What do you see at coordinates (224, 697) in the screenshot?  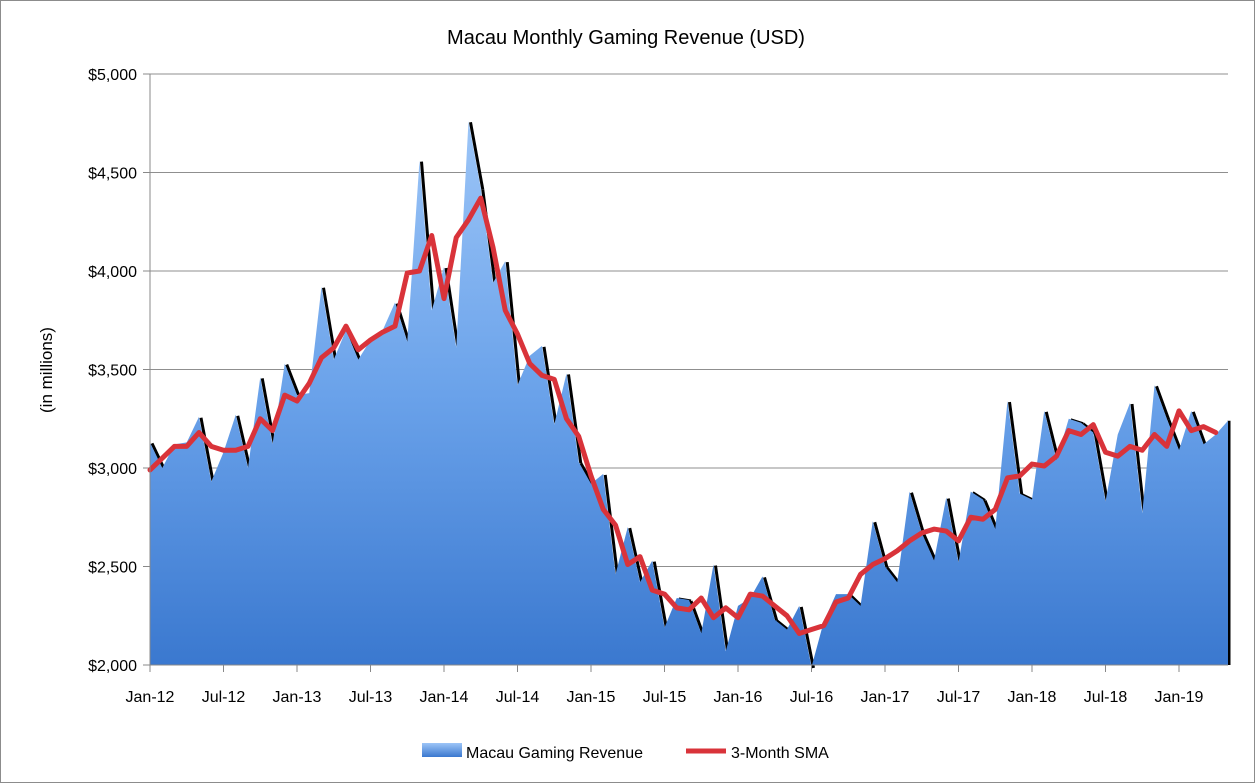 I see `x-tick-label: Jul-12` at bounding box center [224, 697].